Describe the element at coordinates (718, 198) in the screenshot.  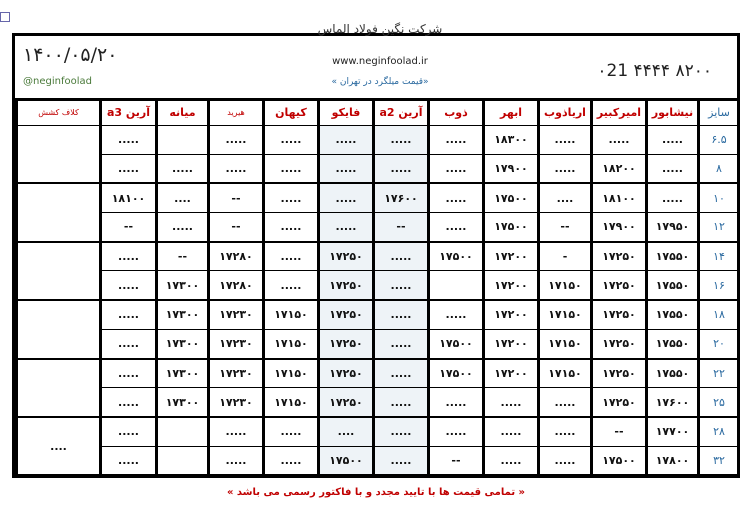
I see `size-cell: ۱۰` at that location.